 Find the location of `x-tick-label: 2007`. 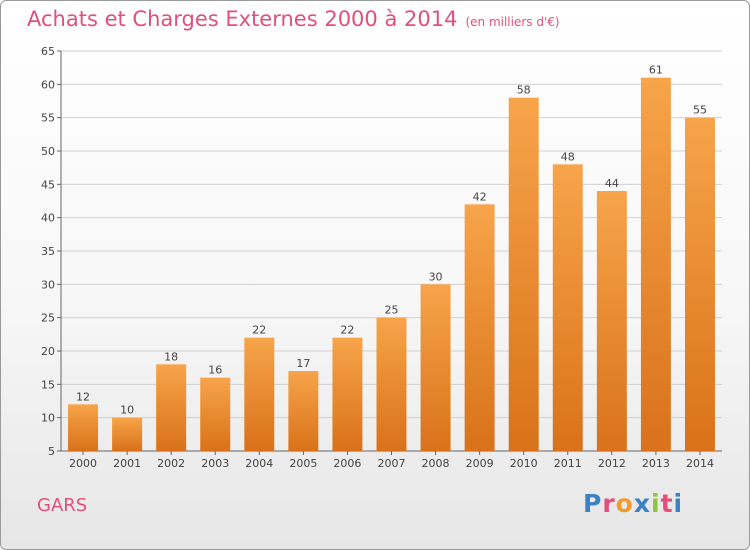

x-tick-label: 2007 is located at coordinates (392, 463).